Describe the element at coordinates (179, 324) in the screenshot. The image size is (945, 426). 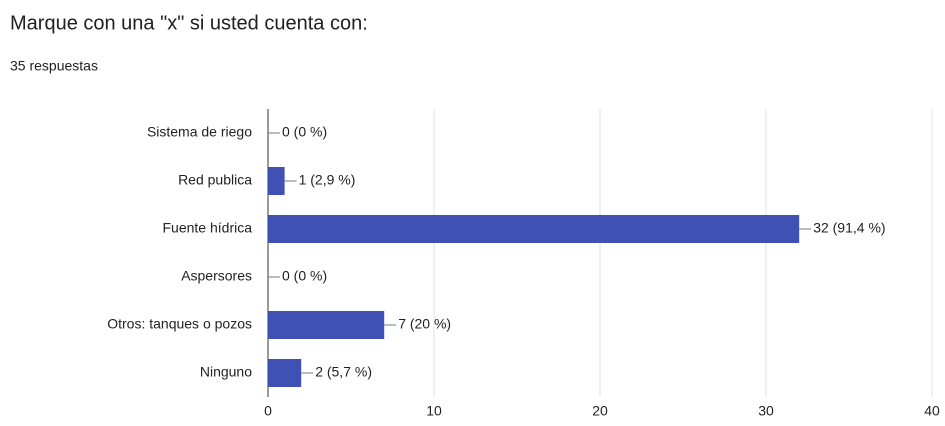
I see `y-tick-label: Otros: tanques o pozos` at that location.